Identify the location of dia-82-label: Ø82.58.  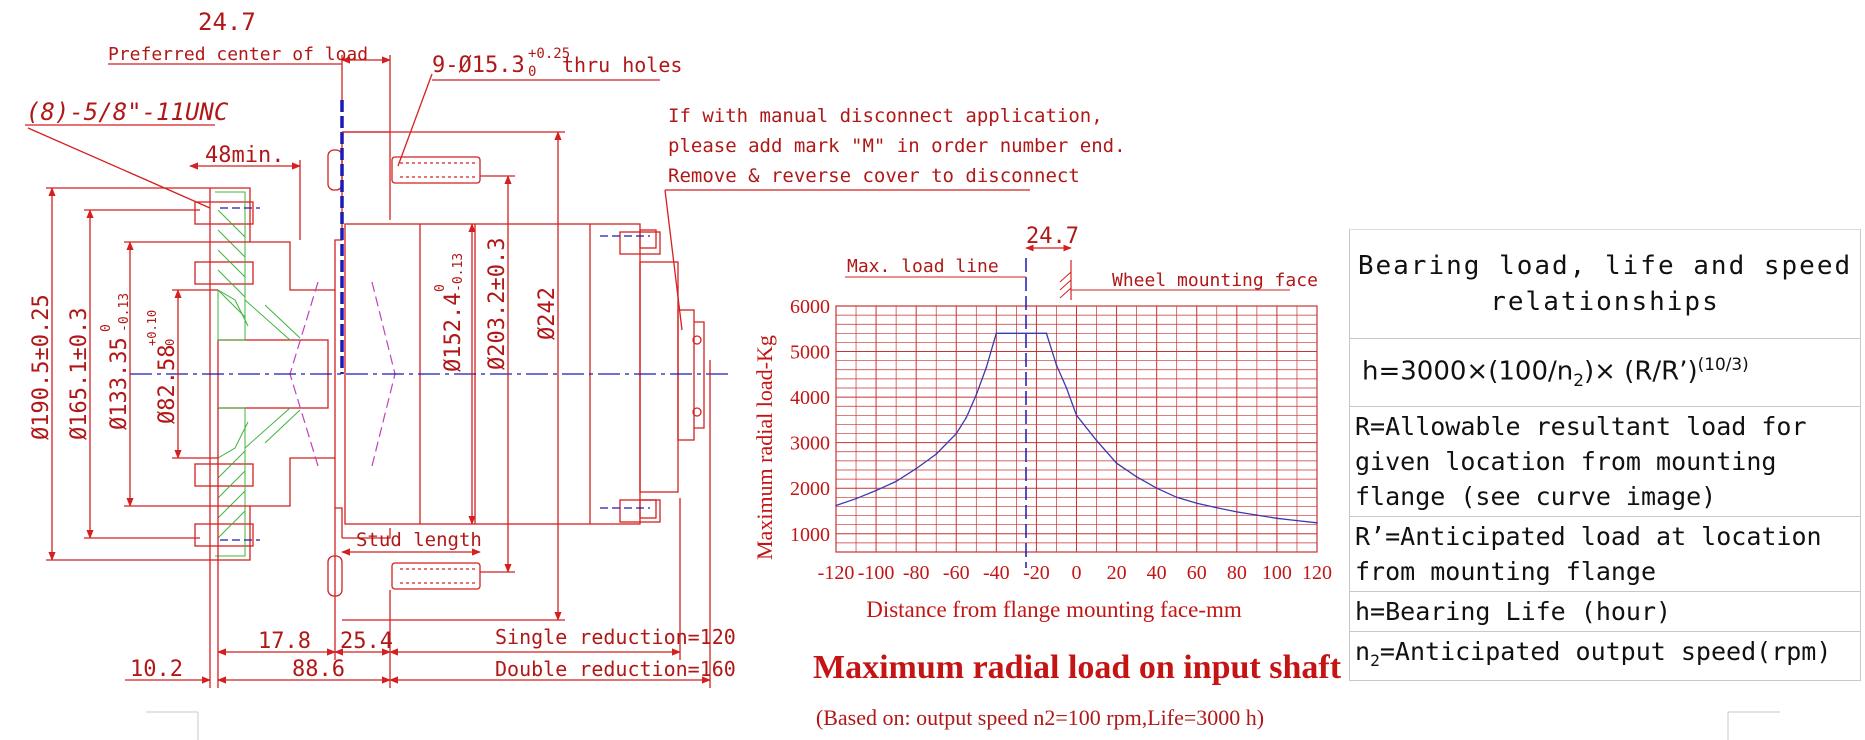
(167, 384).